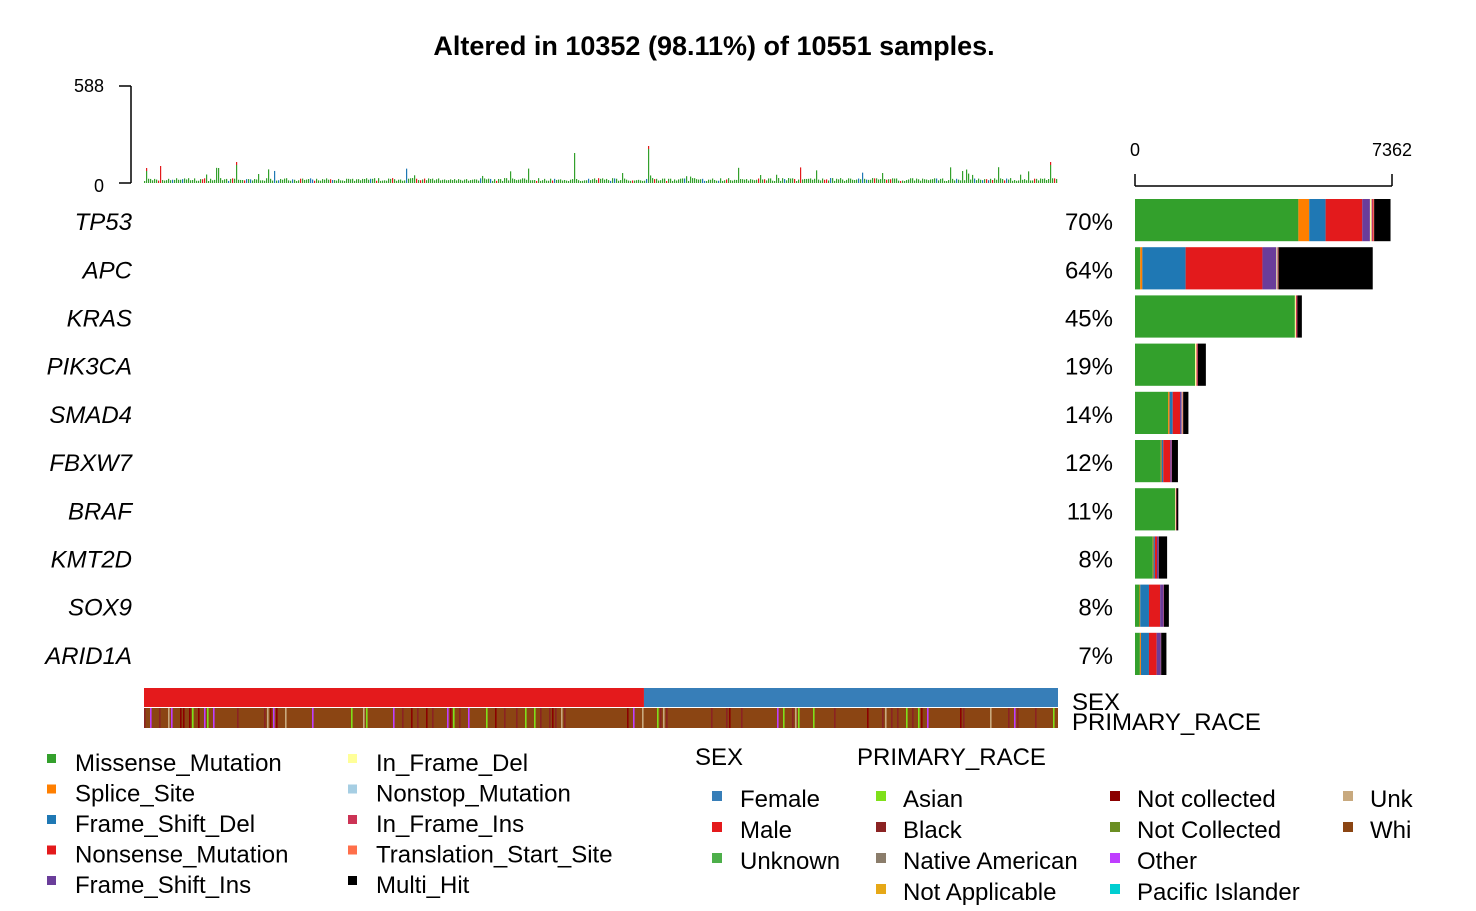 This screenshot has height=911, width=1476. What do you see at coordinates (951, 757) in the screenshot?
I see `race-legend-title: PRIMARY_RACE` at bounding box center [951, 757].